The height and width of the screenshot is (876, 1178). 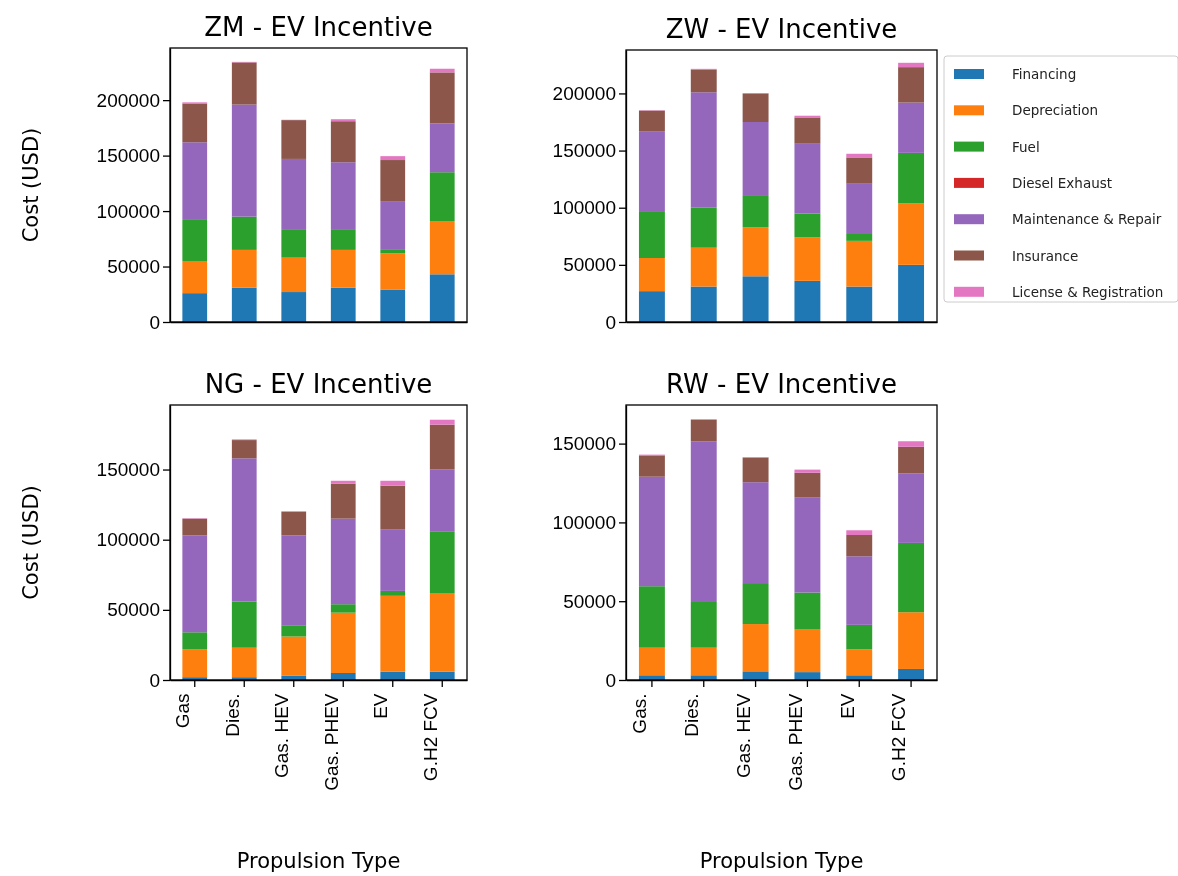 I want to click on x-tick-label: Gas., so click(x=640, y=713).